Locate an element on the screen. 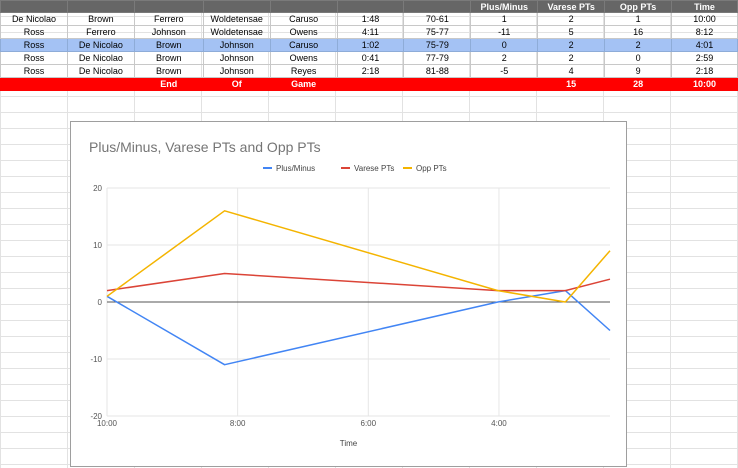 Image resolution: width=738 pixels, height=468 pixels. table-cell: 0:41 is located at coordinates (370, 58).